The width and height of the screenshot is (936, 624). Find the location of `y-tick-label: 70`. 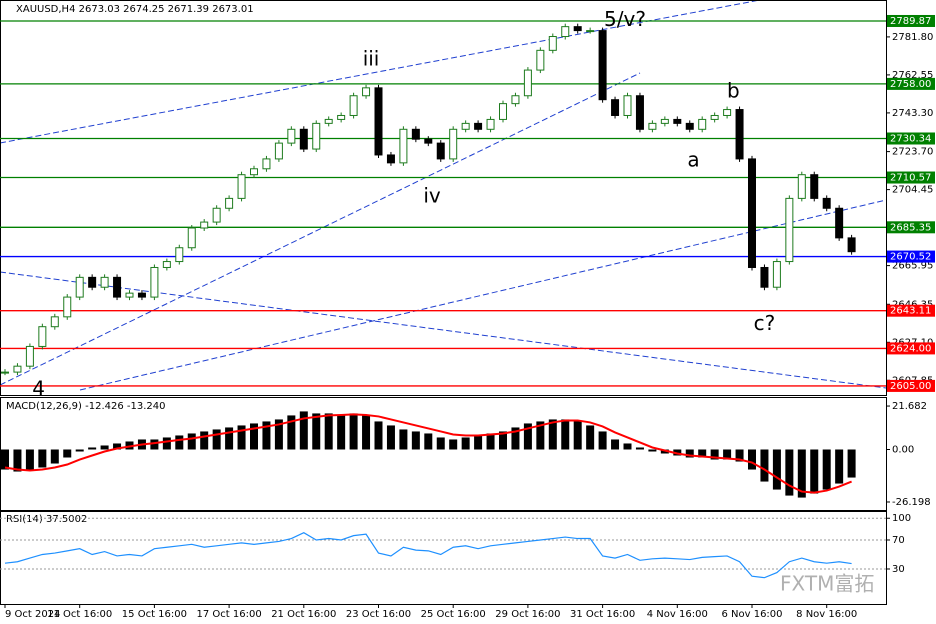

y-tick-label: 70 is located at coordinates (898, 540).